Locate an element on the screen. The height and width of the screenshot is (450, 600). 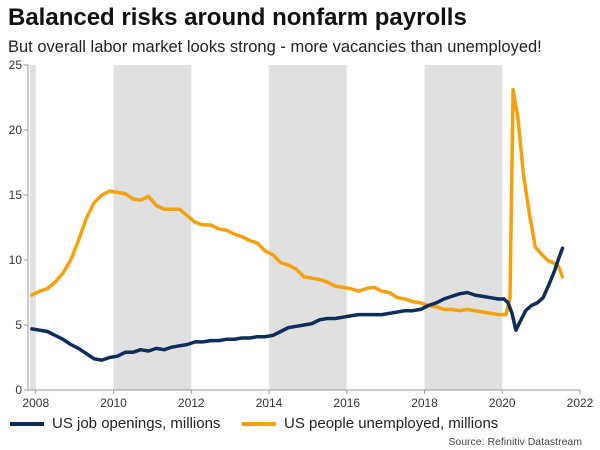
x-tick-label-2022: 2022 is located at coordinates (580, 403).